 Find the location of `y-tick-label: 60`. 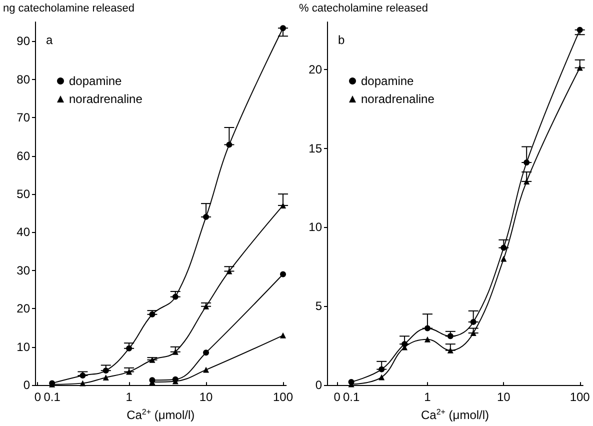

y-tick-label: 60 is located at coordinates (23, 155).